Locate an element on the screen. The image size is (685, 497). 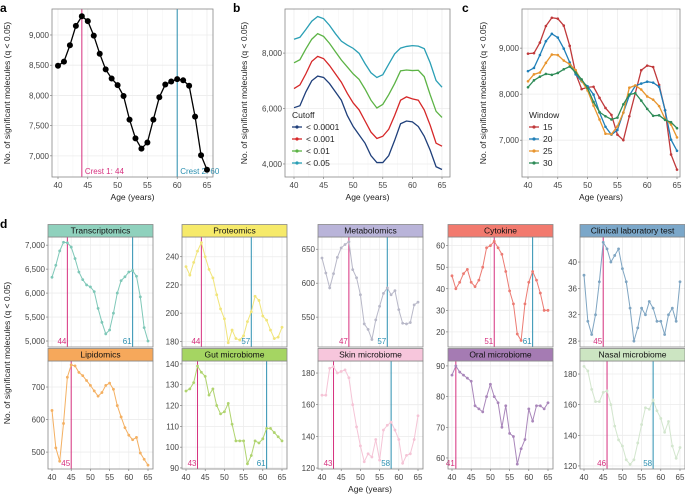
y-tick-label: 120 is located at coordinates (309, 468).